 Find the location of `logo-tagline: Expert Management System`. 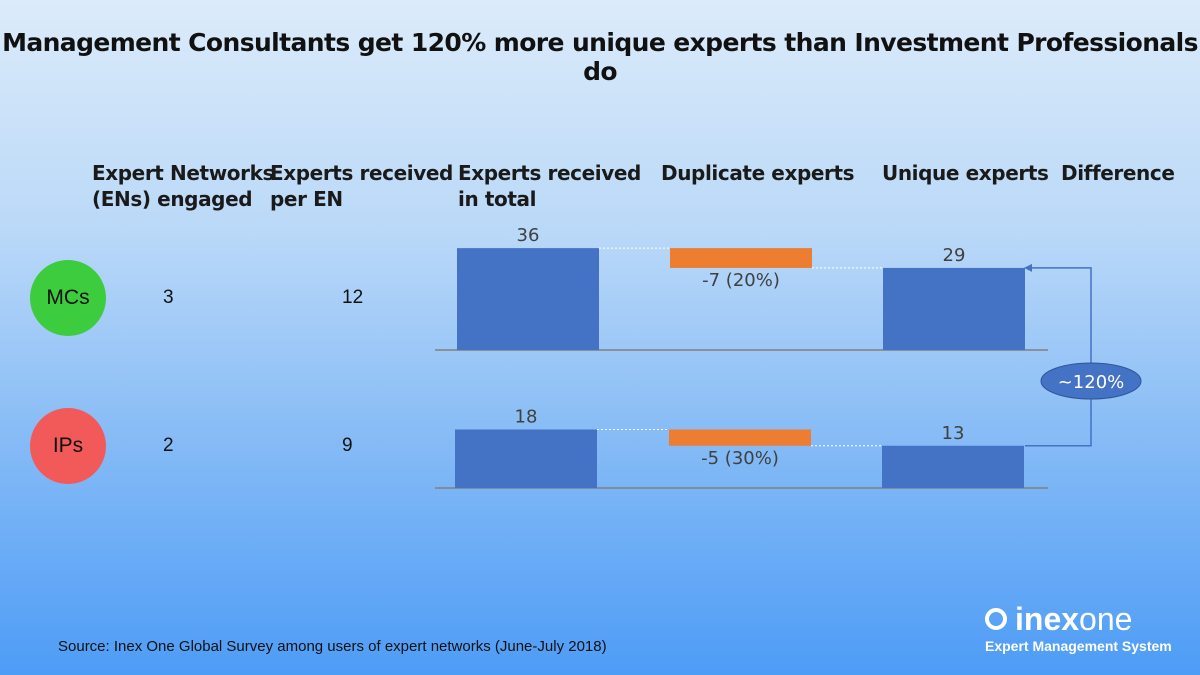

logo-tagline: Expert Management System is located at coordinates (1078, 646).